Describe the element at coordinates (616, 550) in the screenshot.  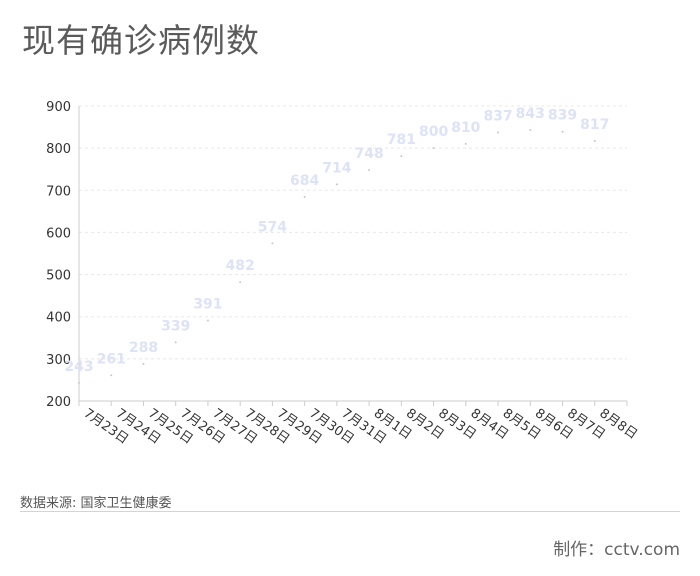
I see `credit: 制作：cctv.com` at that location.